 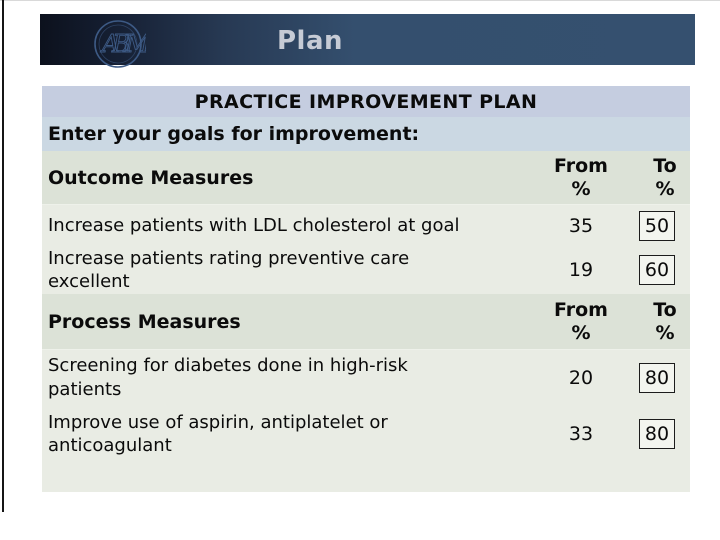 What do you see at coordinates (366, 322) in the screenshot?
I see `section-header-process: Process Measures From % To %` at bounding box center [366, 322].